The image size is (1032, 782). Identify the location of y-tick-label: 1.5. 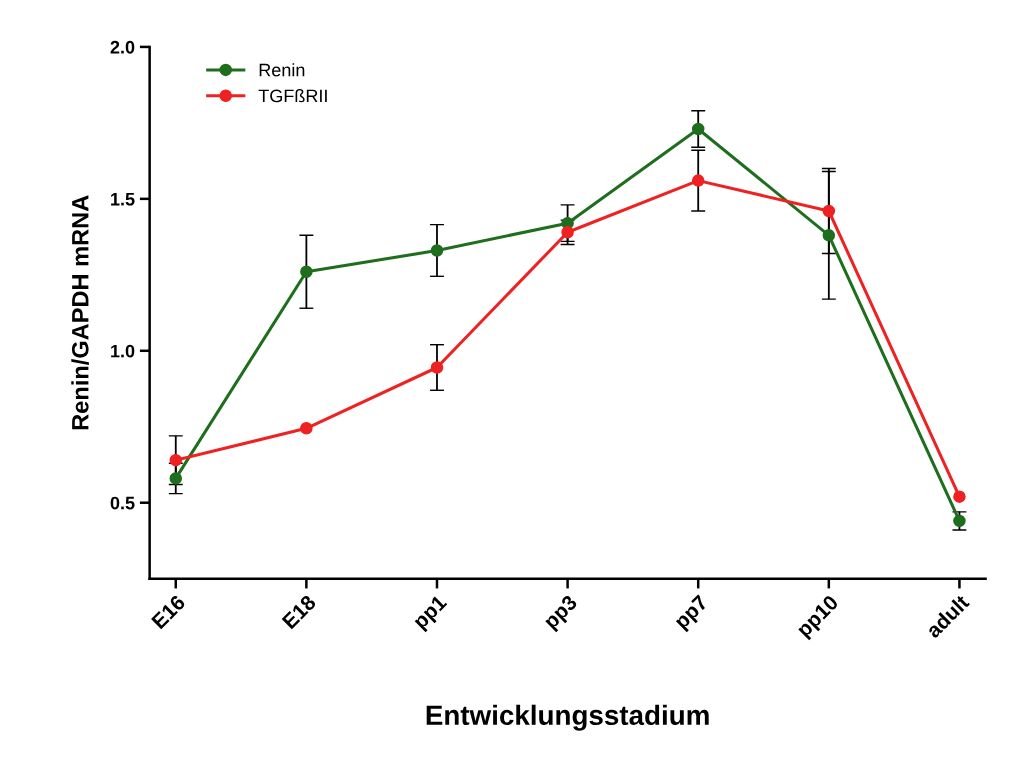
(123, 199).